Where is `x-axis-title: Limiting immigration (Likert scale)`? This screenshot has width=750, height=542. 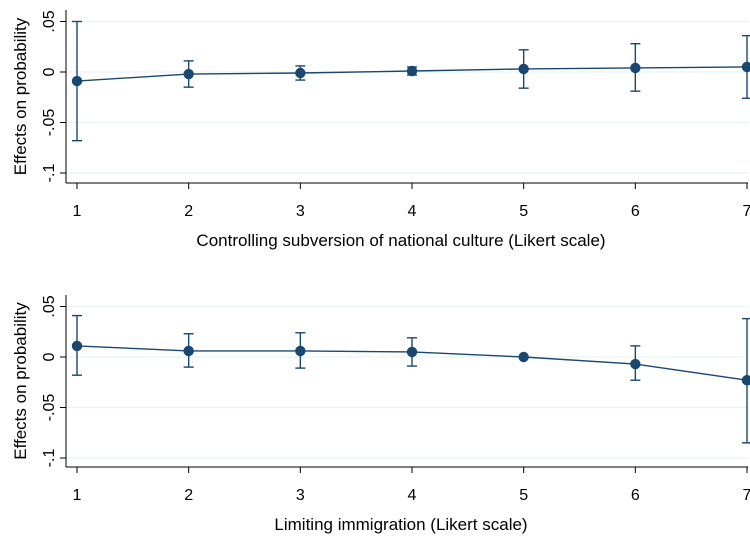
x-axis-title: Limiting immigration (Likert scale) is located at coordinates (400, 524).